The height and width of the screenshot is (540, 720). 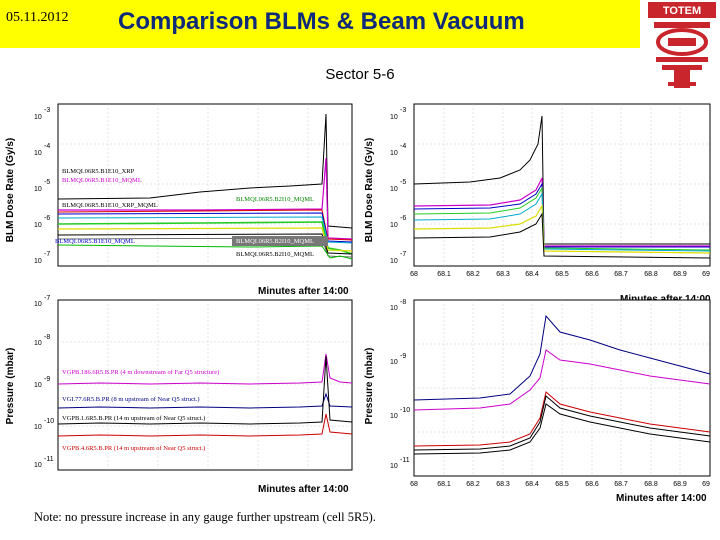 I want to click on sector-label: Sector 5-6, so click(x=360, y=74).